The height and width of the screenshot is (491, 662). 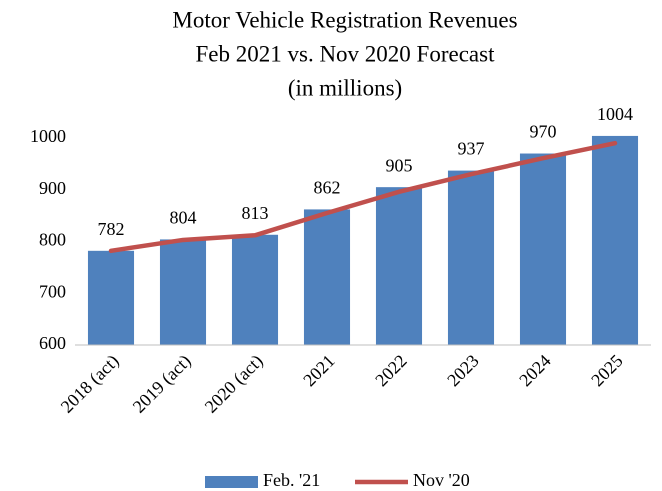 What do you see at coordinates (399, 165) in the screenshot?
I see `data-label: 905` at bounding box center [399, 165].